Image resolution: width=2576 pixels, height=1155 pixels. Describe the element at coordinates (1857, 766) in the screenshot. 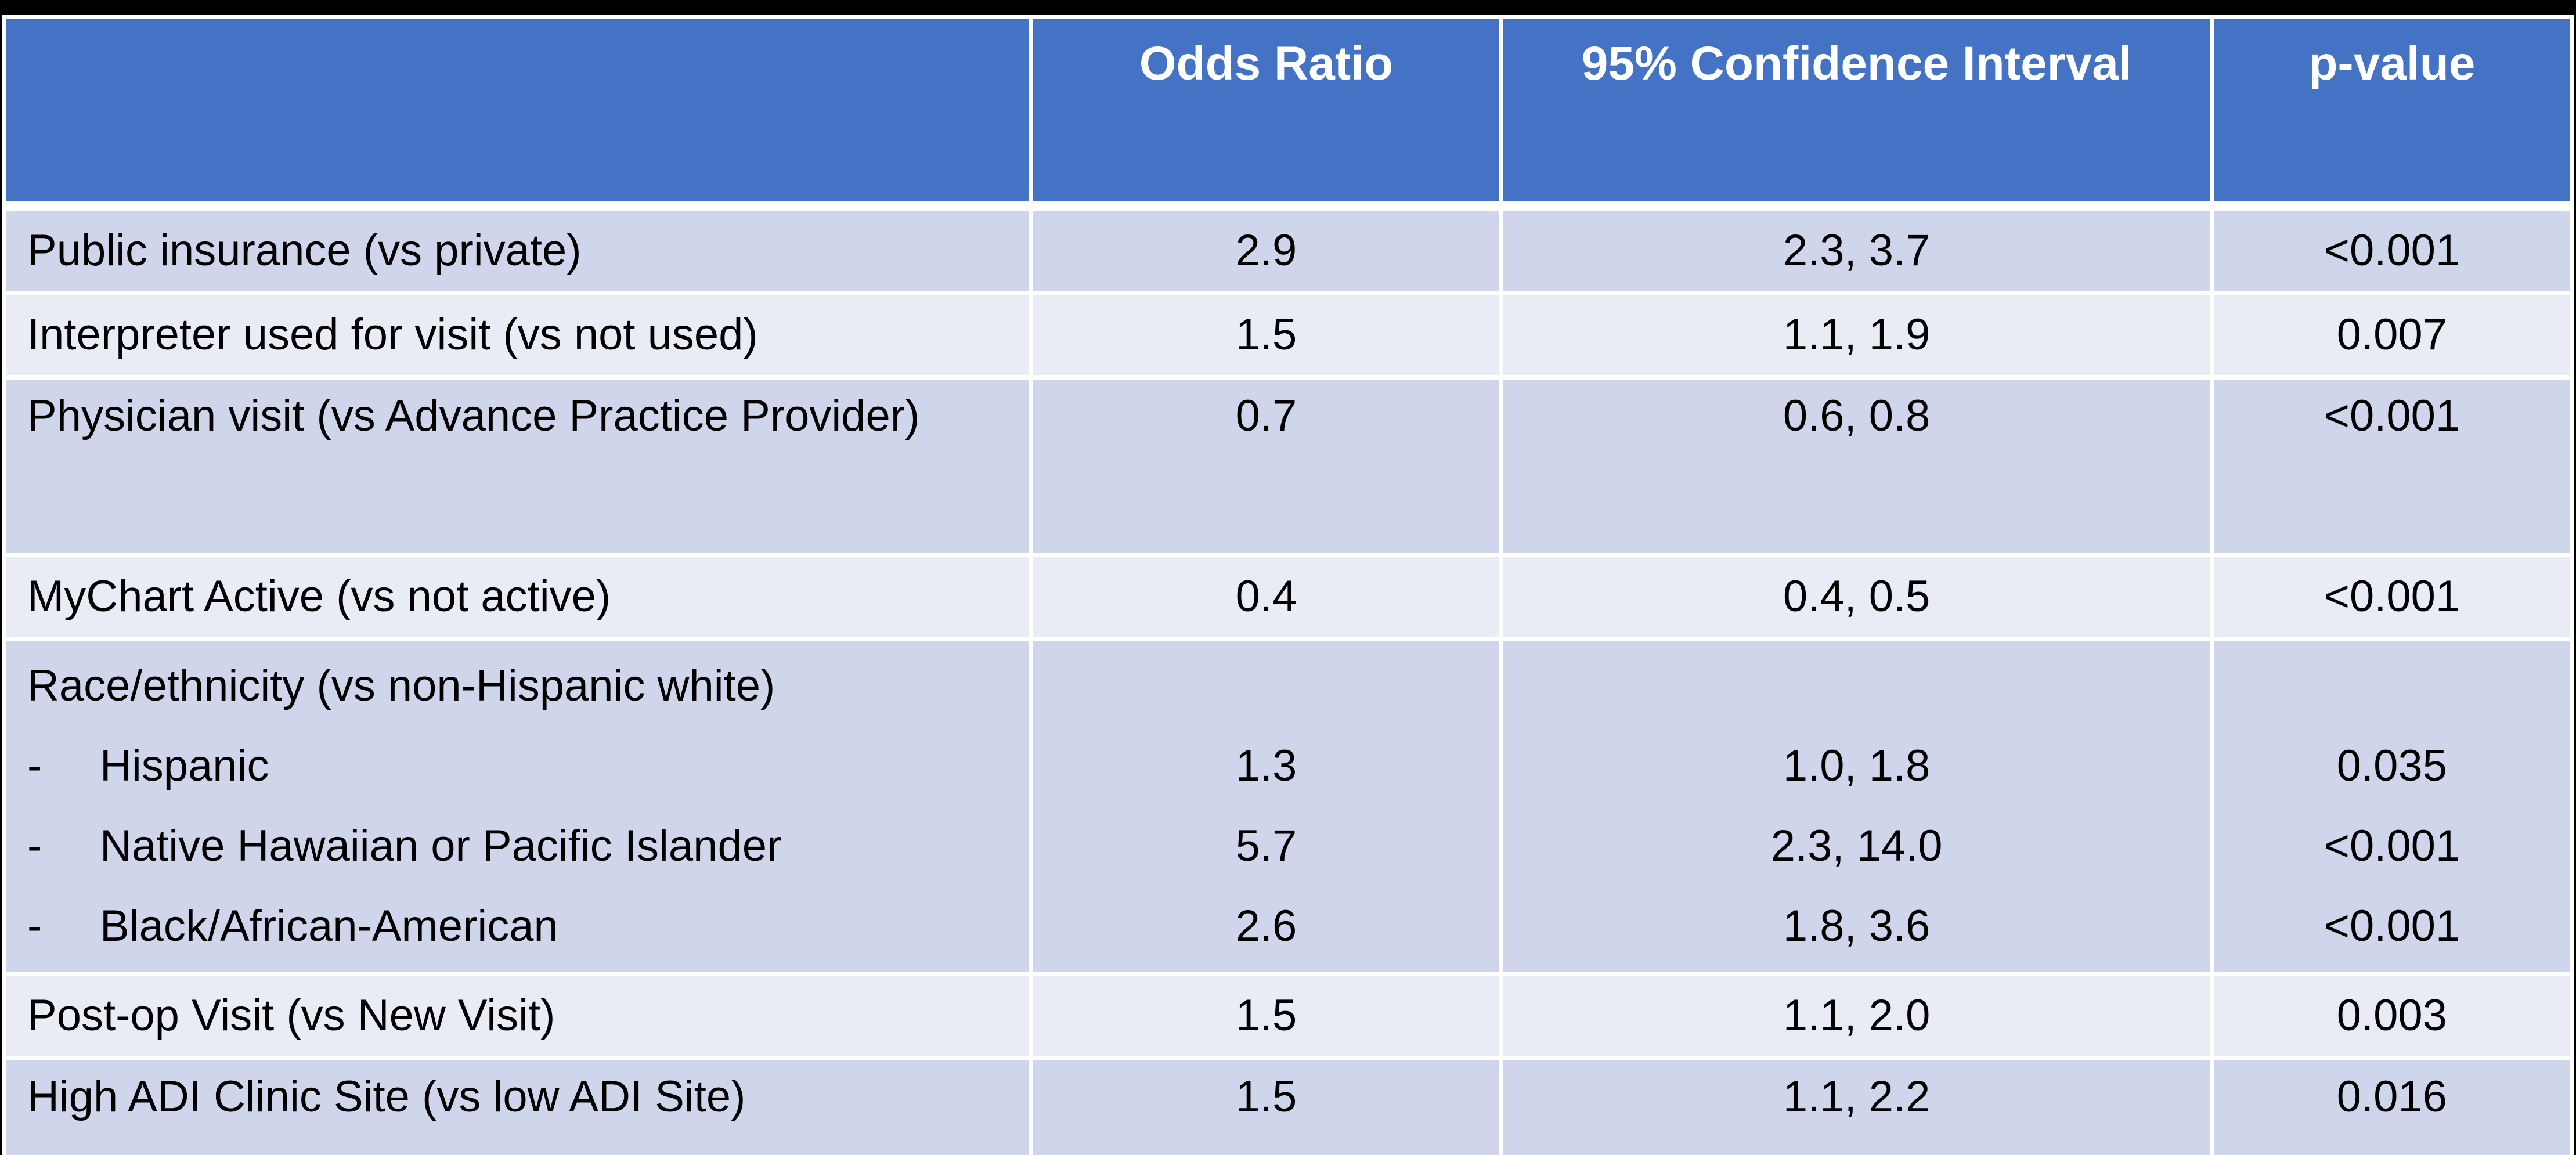

I see `ci-value: 1.0, 1.8` at that location.